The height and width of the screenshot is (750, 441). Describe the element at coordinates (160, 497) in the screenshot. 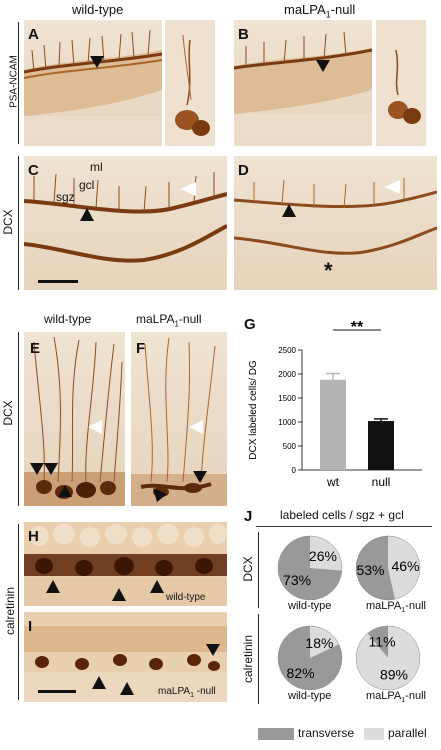

I see `panel-f-arrowhead-2-icon` at that location.